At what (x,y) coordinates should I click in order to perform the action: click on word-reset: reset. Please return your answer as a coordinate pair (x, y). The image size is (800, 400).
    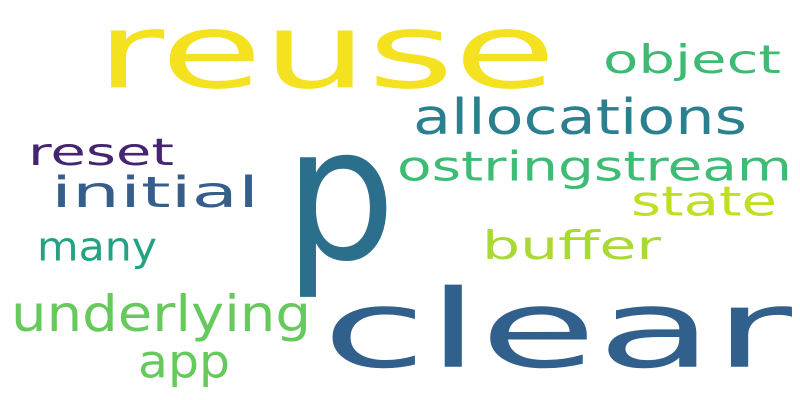
    Looking at the image, I should click on (101, 152).